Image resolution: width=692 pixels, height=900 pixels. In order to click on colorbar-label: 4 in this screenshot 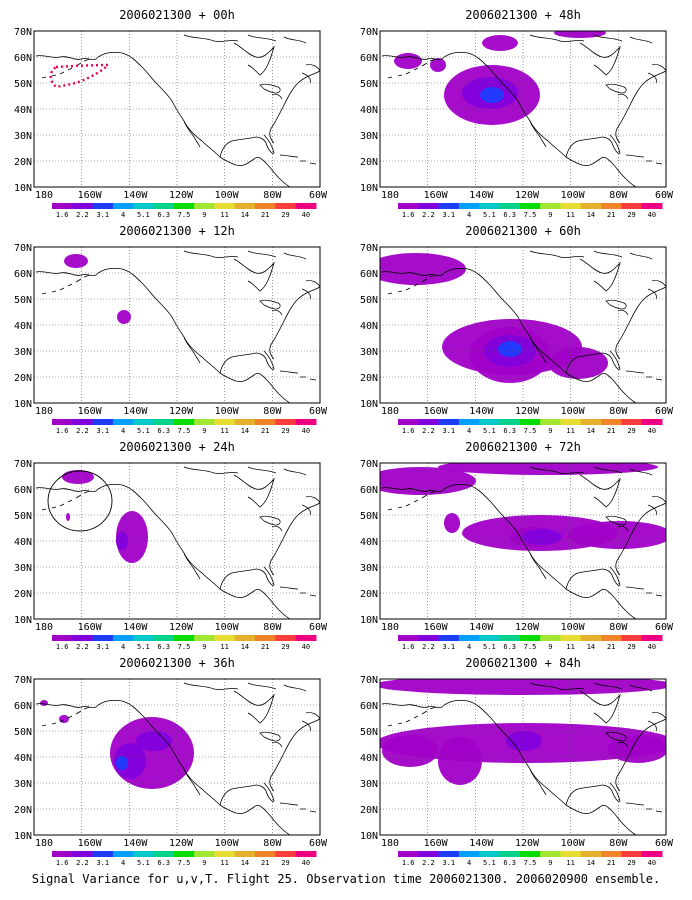, I will do `click(123, 647)`.